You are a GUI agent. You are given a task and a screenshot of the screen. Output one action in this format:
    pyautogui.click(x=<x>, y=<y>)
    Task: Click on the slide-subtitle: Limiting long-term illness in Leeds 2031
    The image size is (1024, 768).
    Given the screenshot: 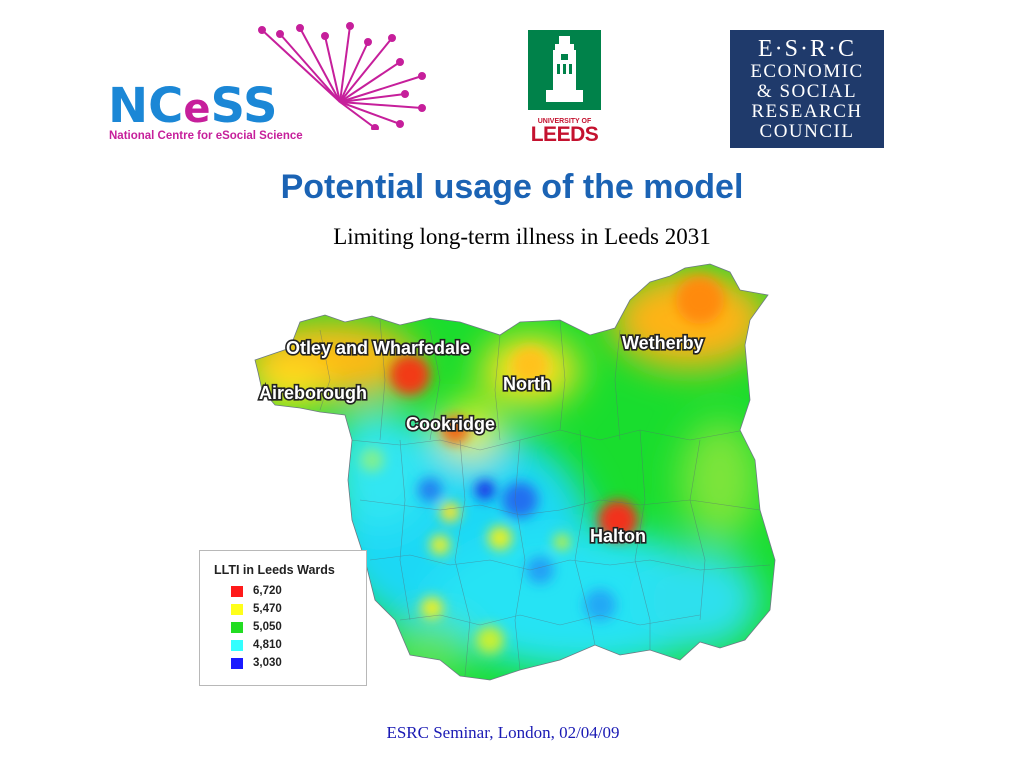 What is the action you would take?
    pyautogui.click(x=522, y=236)
    